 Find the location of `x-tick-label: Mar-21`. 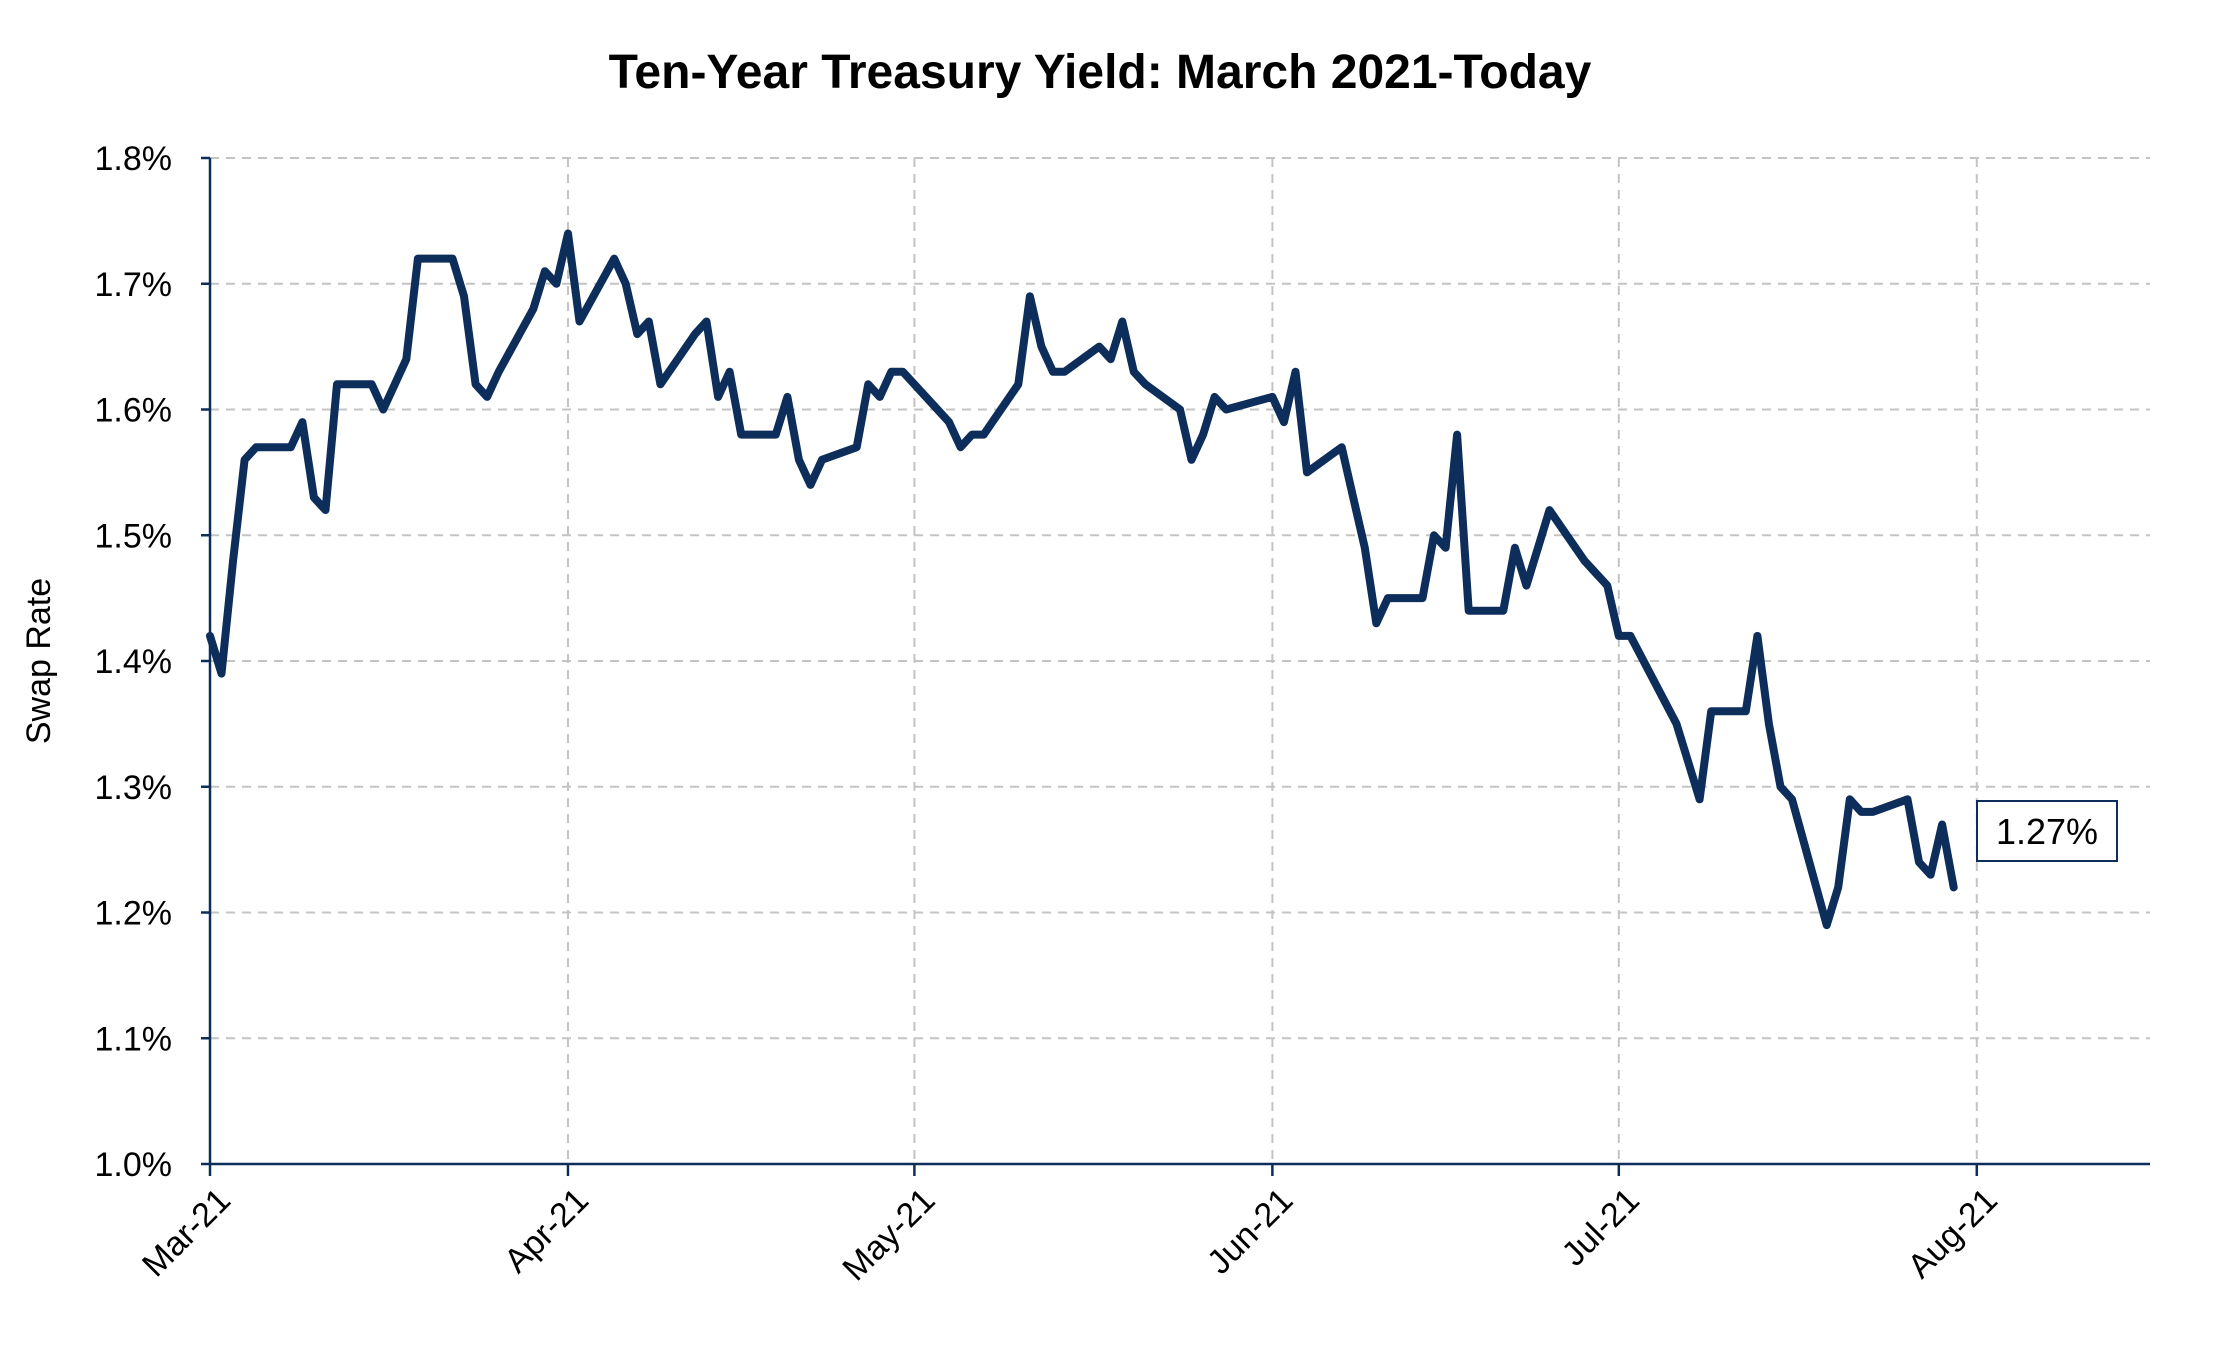

x-tick-label: Mar-21 is located at coordinates (186, 1232).